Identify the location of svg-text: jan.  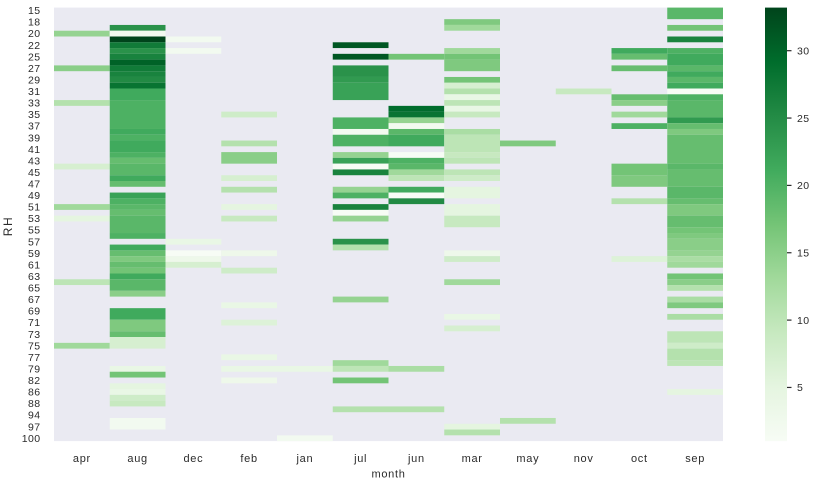
(304, 459).